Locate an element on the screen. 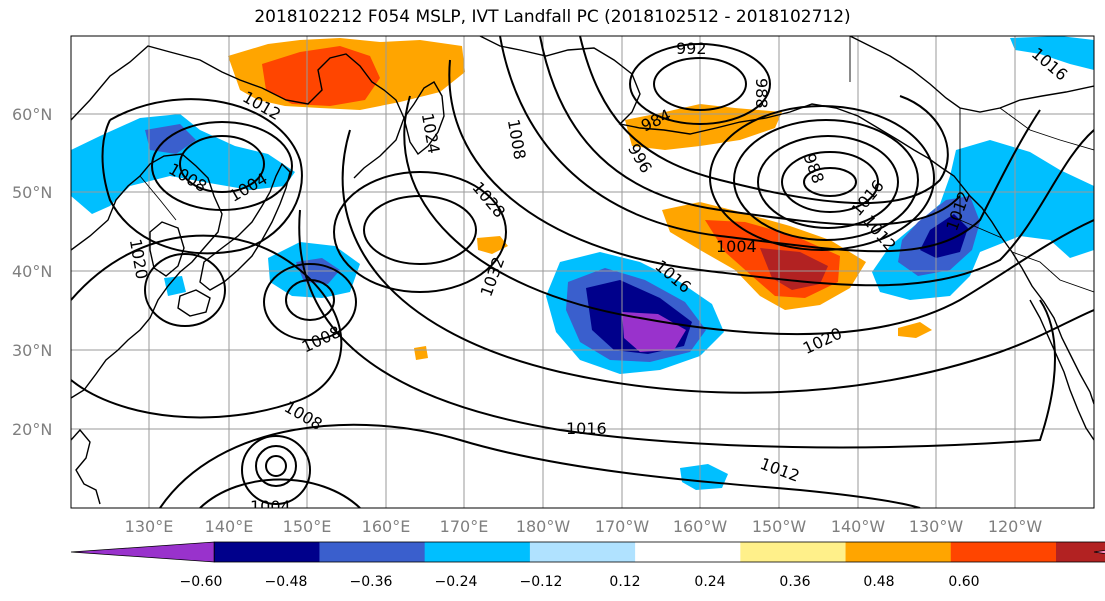 The image size is (1105, 601). ivt-strong-region-east-asia is located at coordinates (321, 76).